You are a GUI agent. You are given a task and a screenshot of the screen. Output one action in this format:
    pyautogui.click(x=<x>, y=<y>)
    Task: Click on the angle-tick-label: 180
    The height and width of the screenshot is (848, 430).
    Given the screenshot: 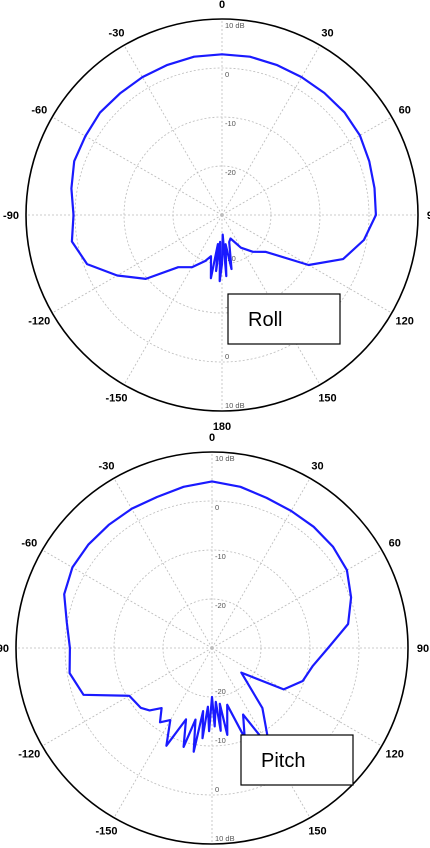 What is the action you would take?
    pyautogui.click(x=222, y=427)
    